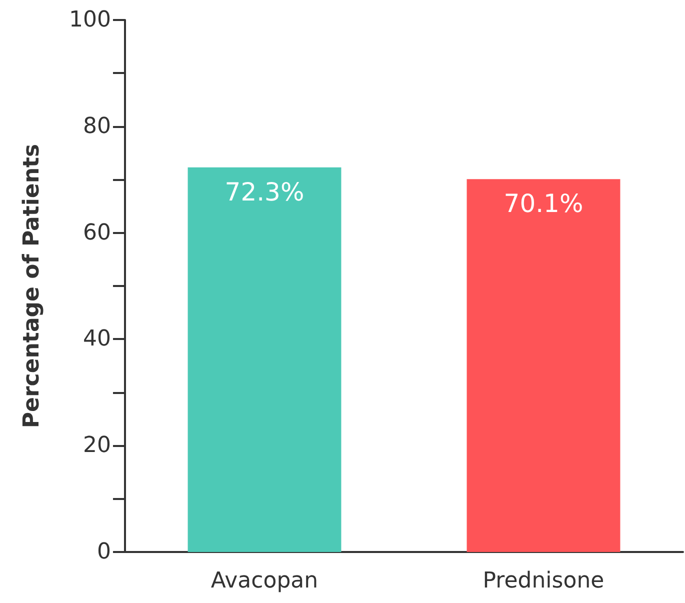 This screenshot has width=685, height=603. I want to click on y-tick-label: 80, so click(97, 126).